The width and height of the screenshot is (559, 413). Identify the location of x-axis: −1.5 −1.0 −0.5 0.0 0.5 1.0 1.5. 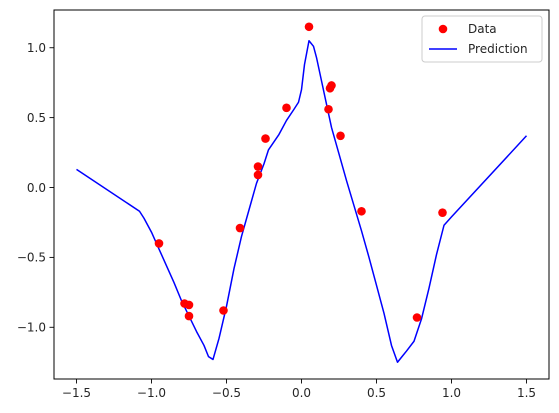
(299, 389).